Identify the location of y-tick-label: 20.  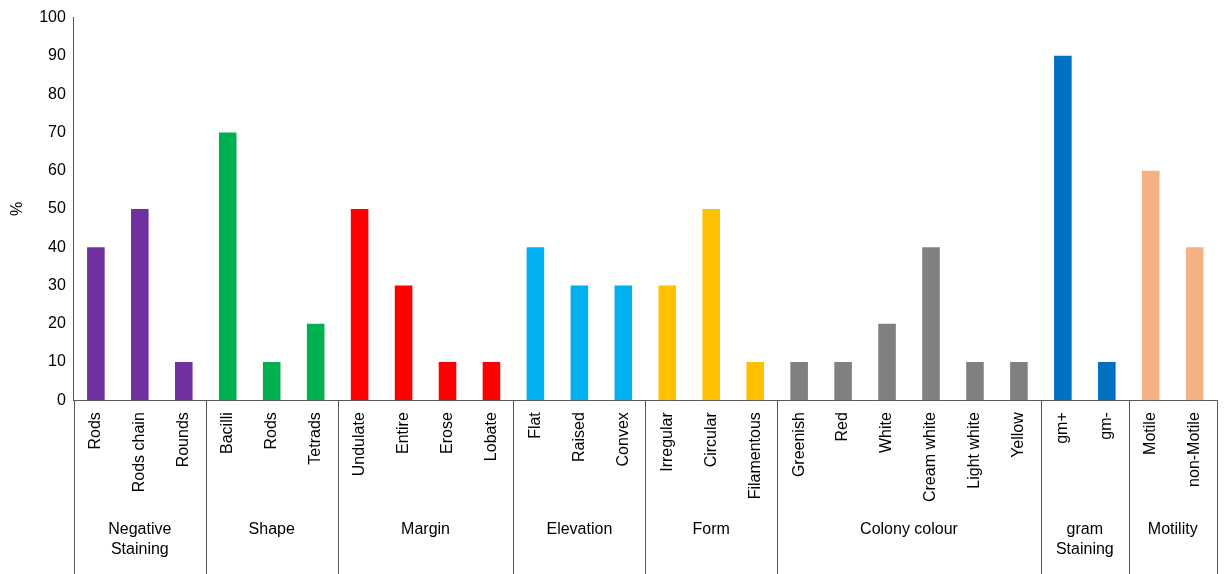
(57, 323).